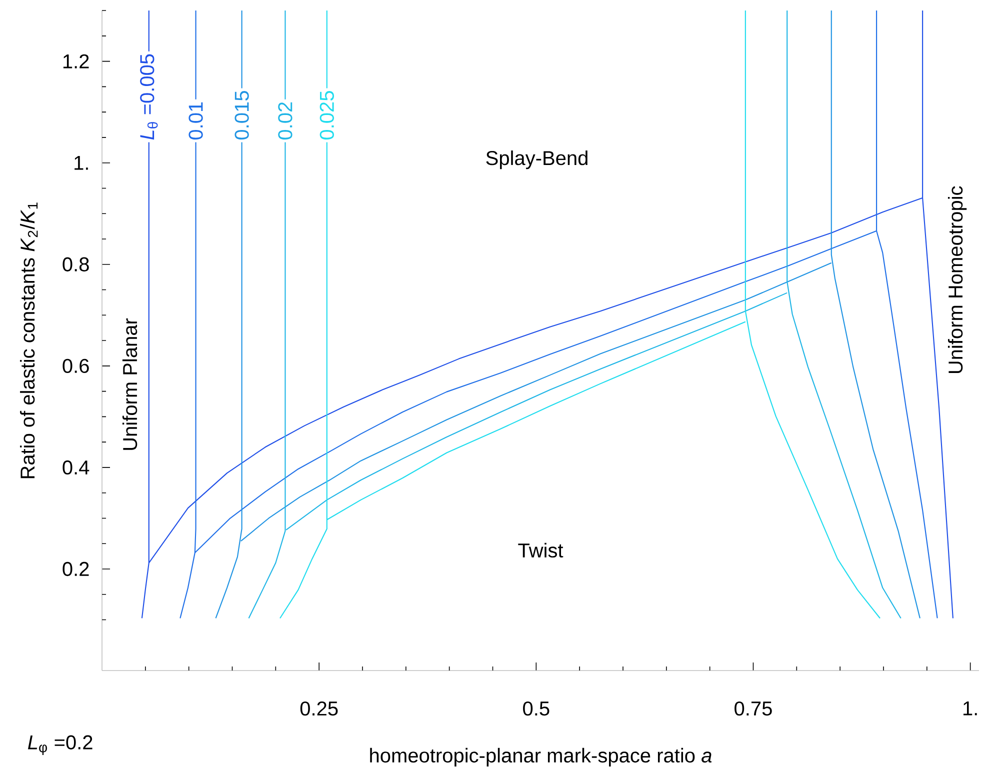 The width and height of the screenshot is (982, 769). Describe the element at coordinates (195, 121) in the screenshot. I see `text: 0.01` at that location.